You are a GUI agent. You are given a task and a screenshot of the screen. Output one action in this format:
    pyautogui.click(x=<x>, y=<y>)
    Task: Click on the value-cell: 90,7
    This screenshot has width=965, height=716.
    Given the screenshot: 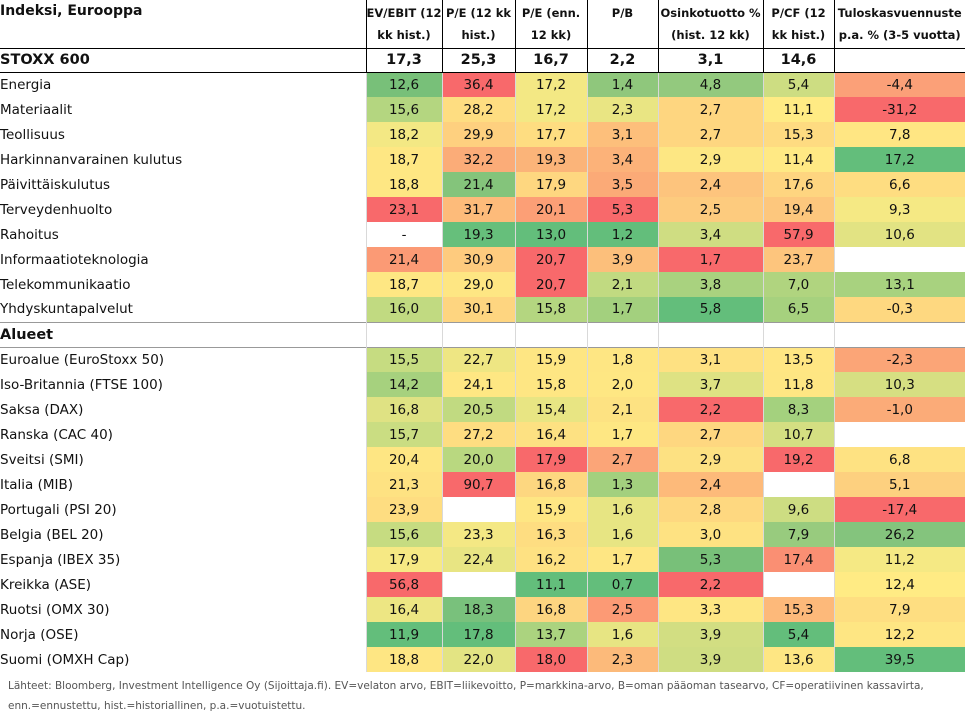 What is the action you would take?
    pyautogui.click(x=478, y=484)
    